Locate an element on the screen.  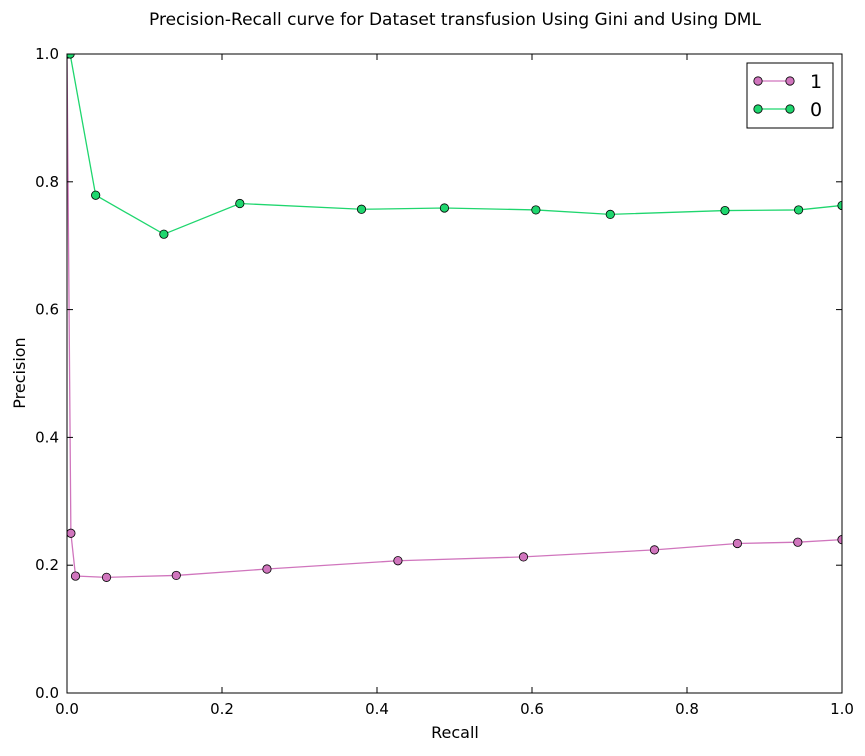
legend-label-1: 1 is located at coordinates (816, 82).